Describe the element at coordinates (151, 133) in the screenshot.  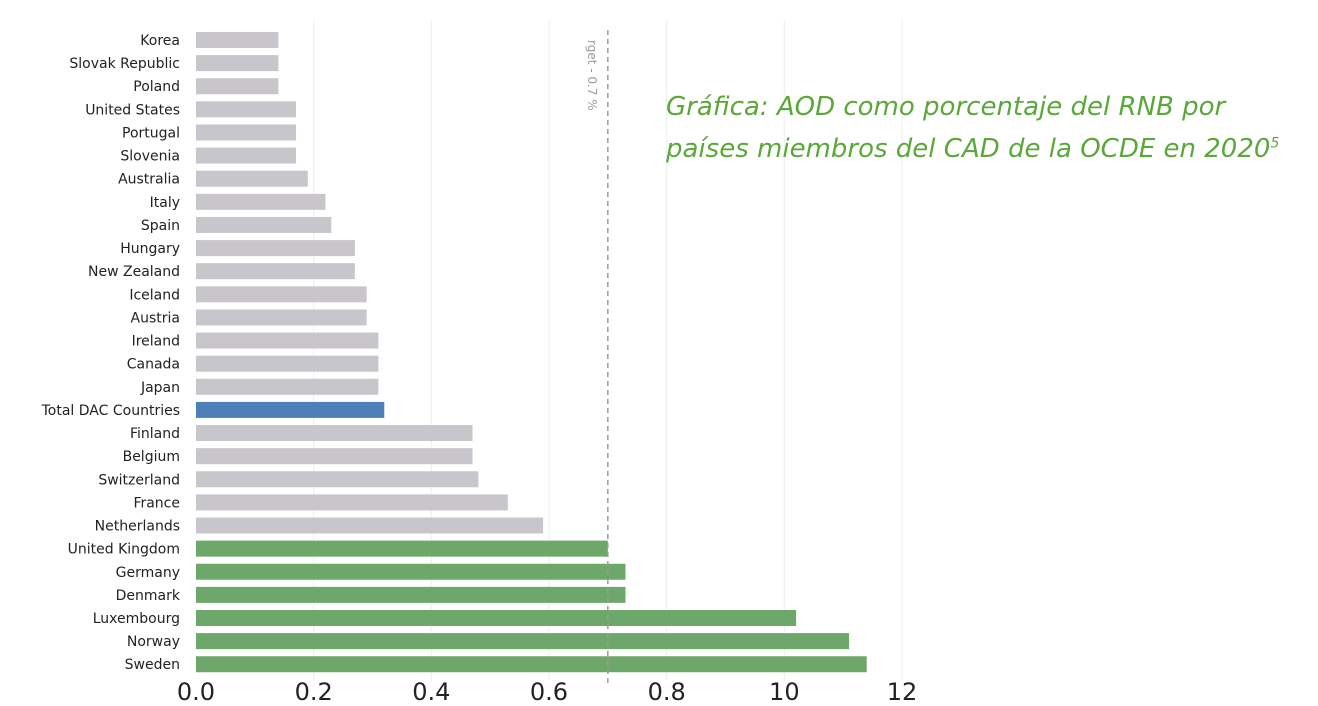
I see `category-label-portugal: Portugal` at that location.